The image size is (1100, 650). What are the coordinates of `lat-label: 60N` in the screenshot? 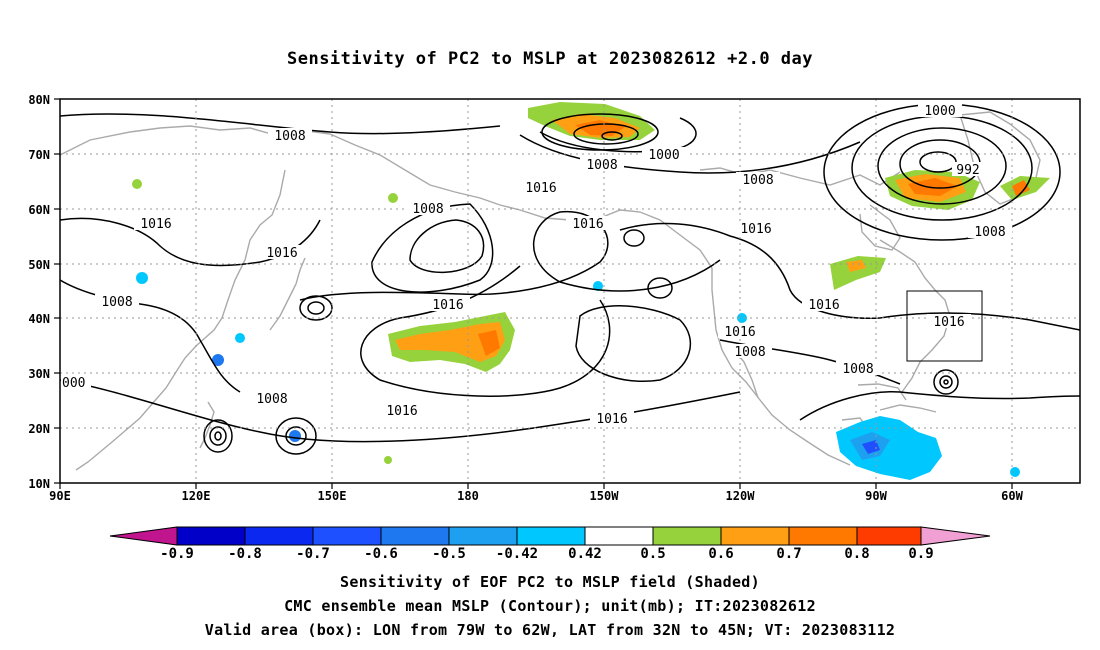 It's located at (39, 210).